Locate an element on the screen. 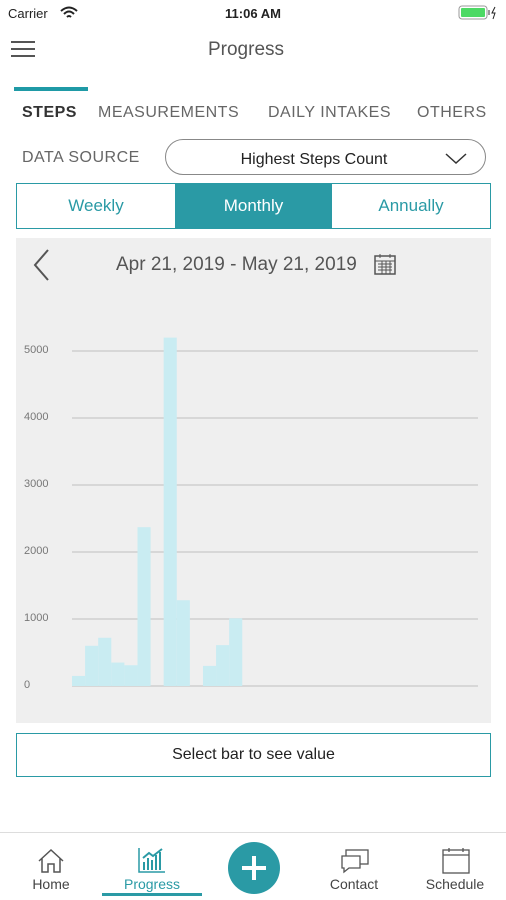 This screenshot has width=506, height=900. hint-button: Select bar to see value is located at coordinates (253, 755).